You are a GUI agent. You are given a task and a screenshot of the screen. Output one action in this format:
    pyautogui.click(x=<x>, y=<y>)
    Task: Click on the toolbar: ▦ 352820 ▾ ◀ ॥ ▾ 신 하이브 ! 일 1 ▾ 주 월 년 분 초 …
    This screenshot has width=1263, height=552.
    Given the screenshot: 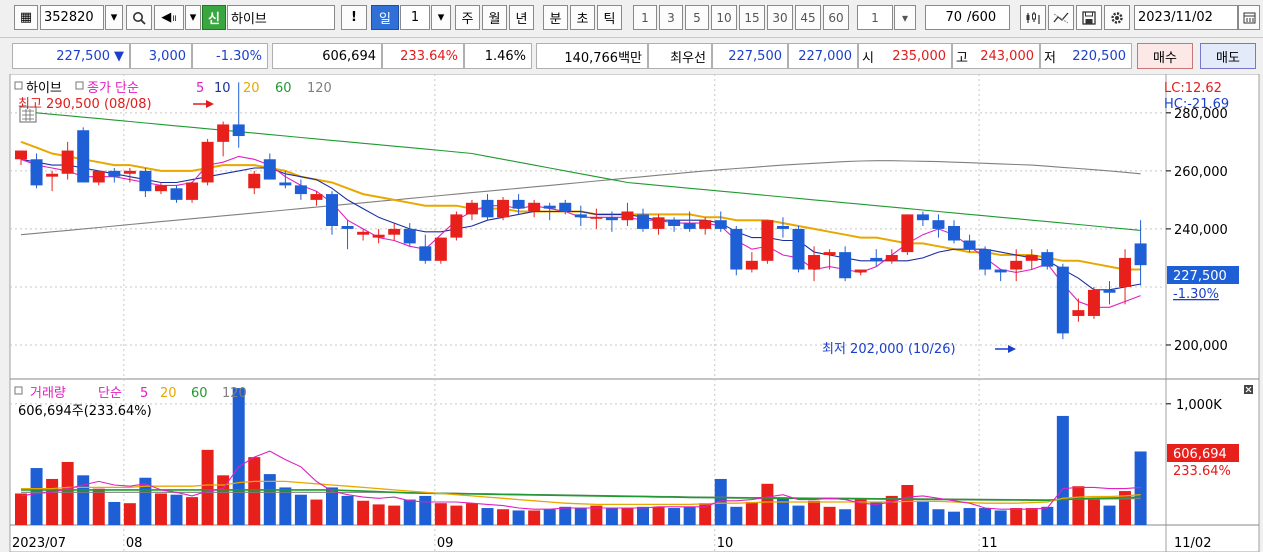 What is the action you would take?
    pyautogui.click(x=631, y=19)
    